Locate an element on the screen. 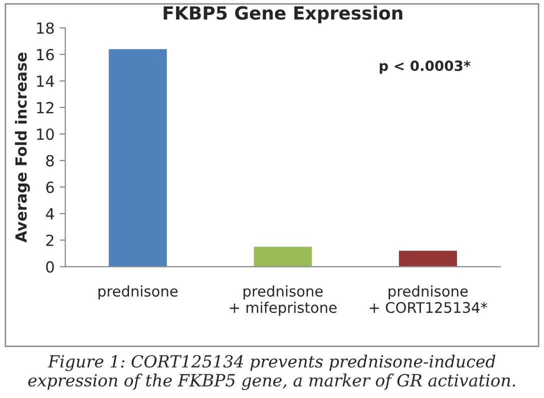  annotation: p < 0.0003* is located at coordinates (425, 67).